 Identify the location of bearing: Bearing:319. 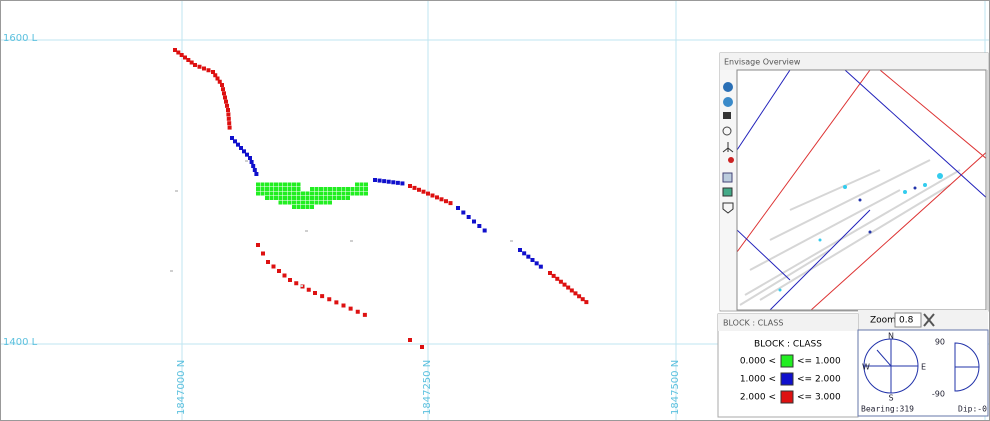
(887, 409).